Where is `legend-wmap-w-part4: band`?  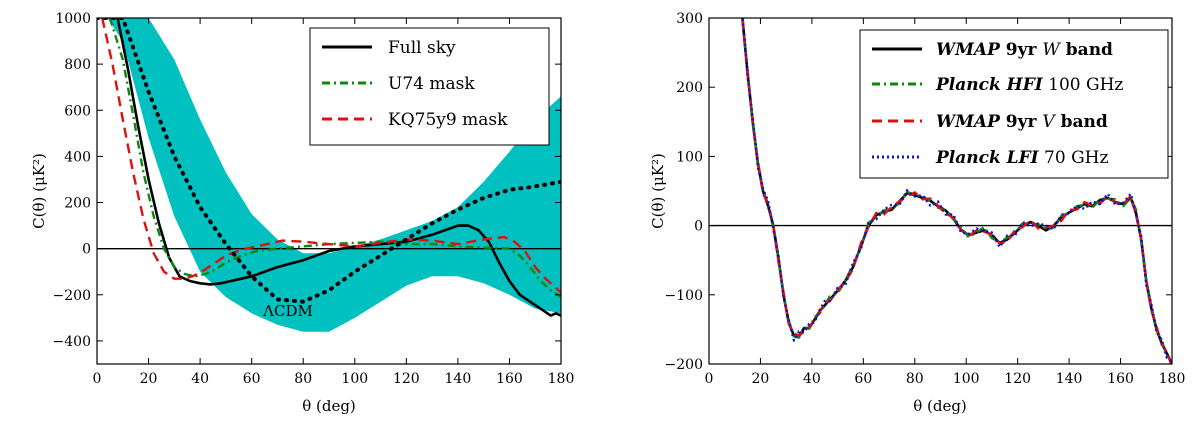
legend-wmap-w-part4: band is located at coordinates (1086, 50).